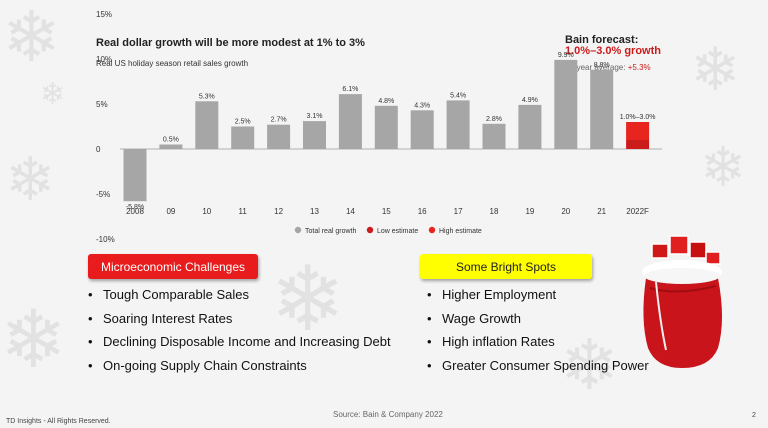  Describe the element at coordinates (602, 65) in the screenshot. I see `data-label: 8.8%` at that location.